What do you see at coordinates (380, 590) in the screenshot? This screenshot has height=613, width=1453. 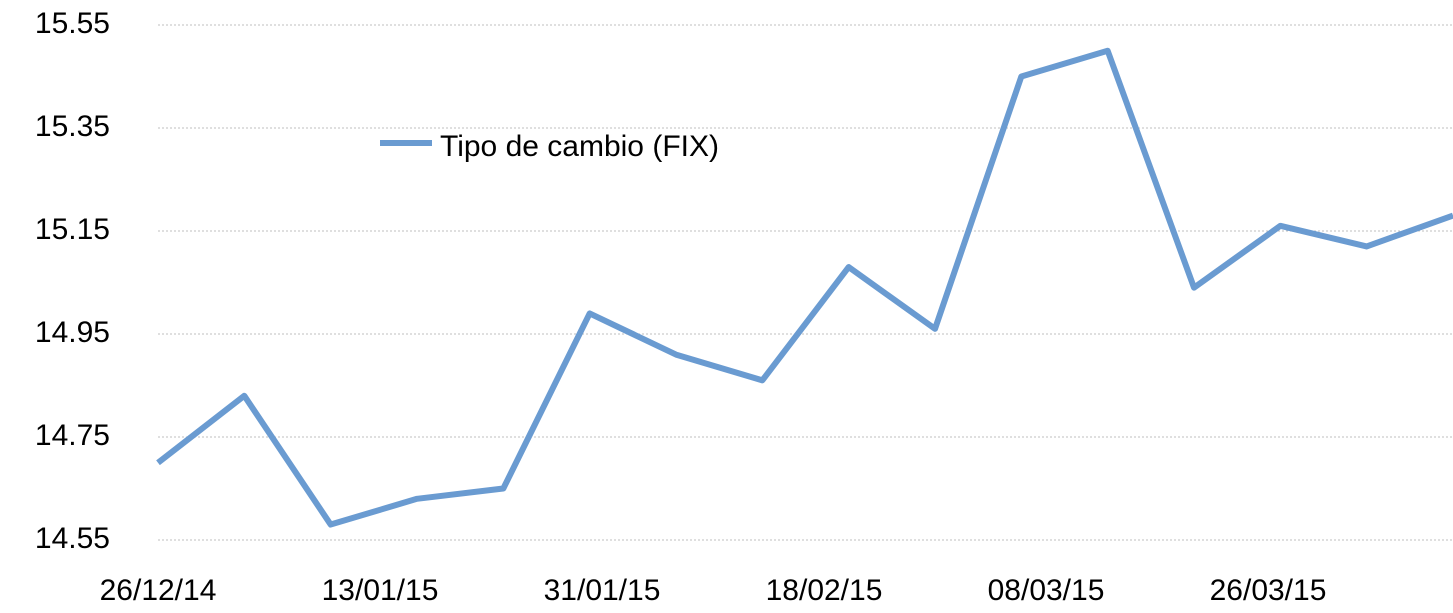 I see `x-tick-label: 13/01/15` at bounding box center [380, 590].